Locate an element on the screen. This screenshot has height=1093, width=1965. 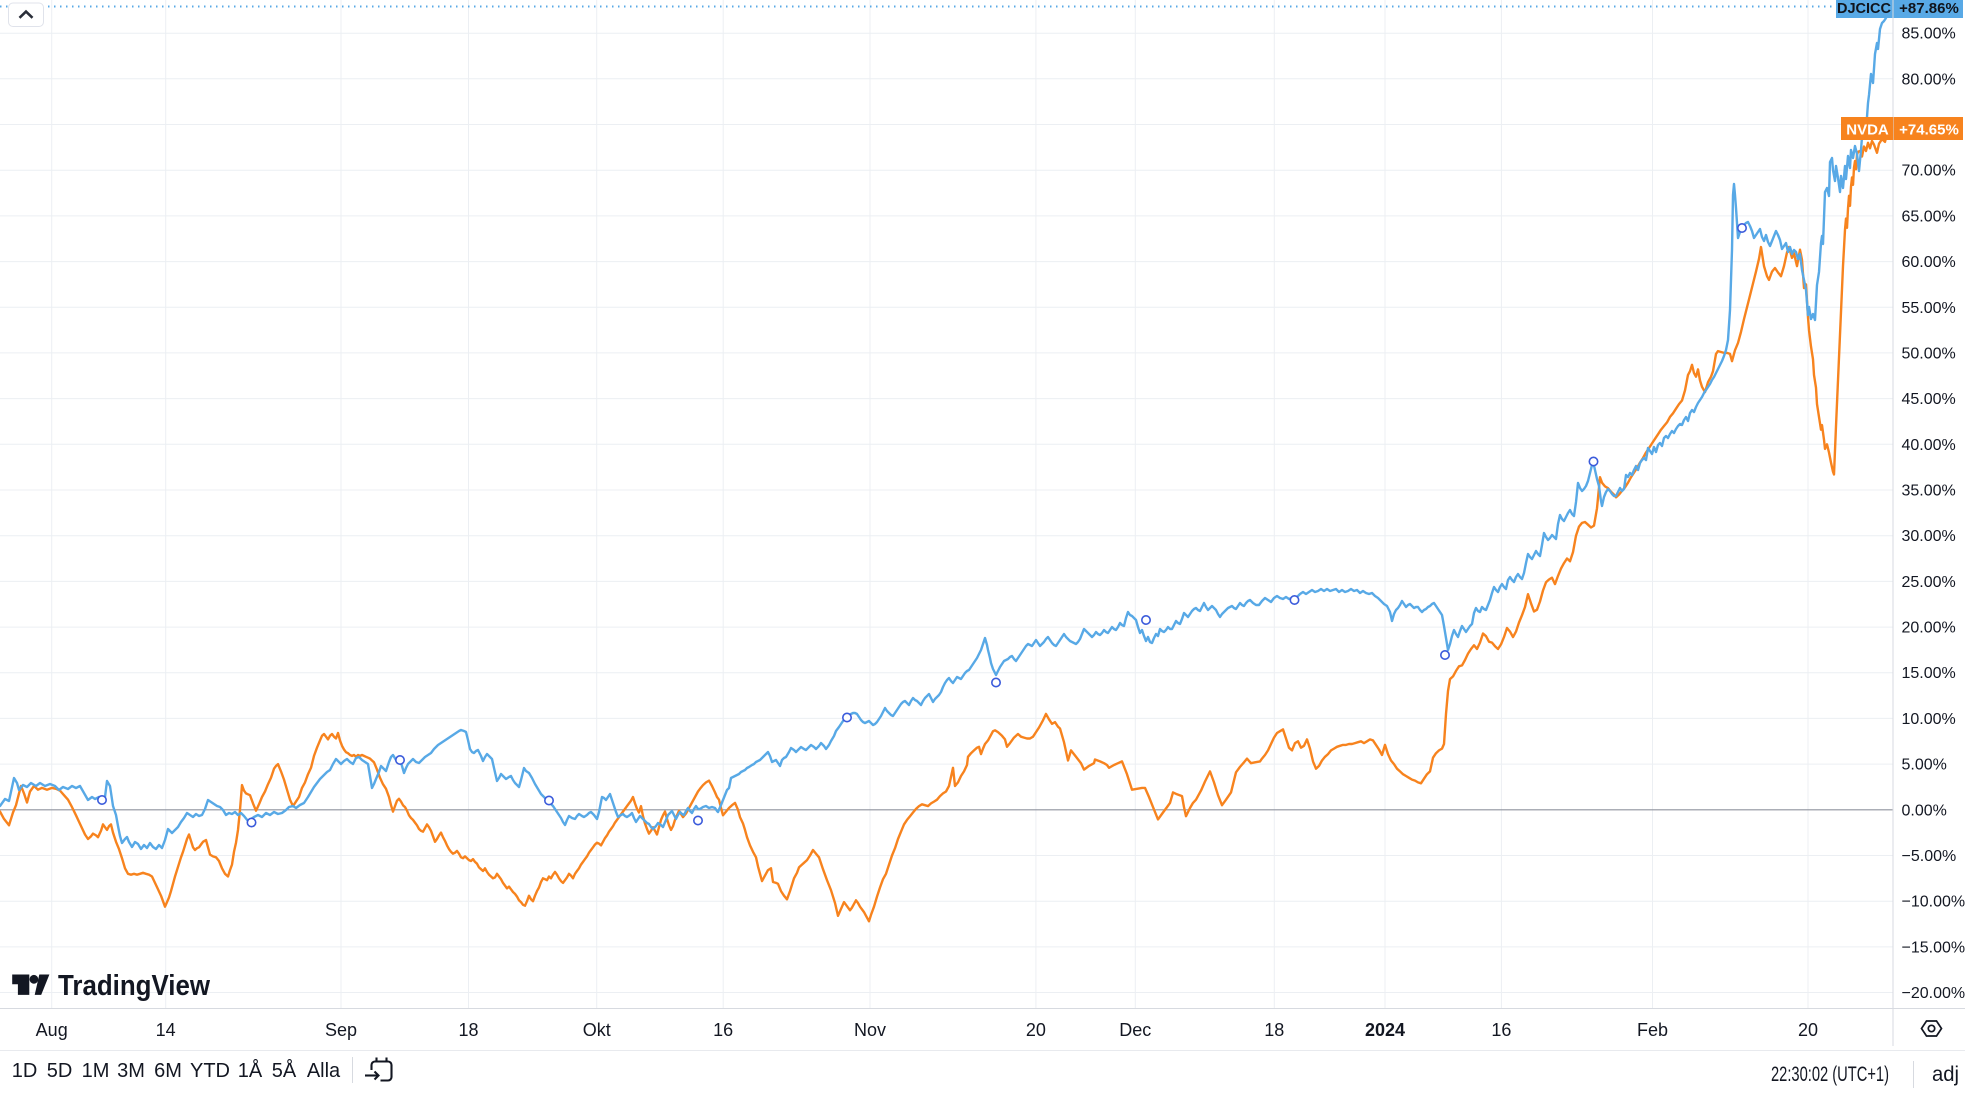
svg-text: Feb is located at coordinates (1652, 1030).